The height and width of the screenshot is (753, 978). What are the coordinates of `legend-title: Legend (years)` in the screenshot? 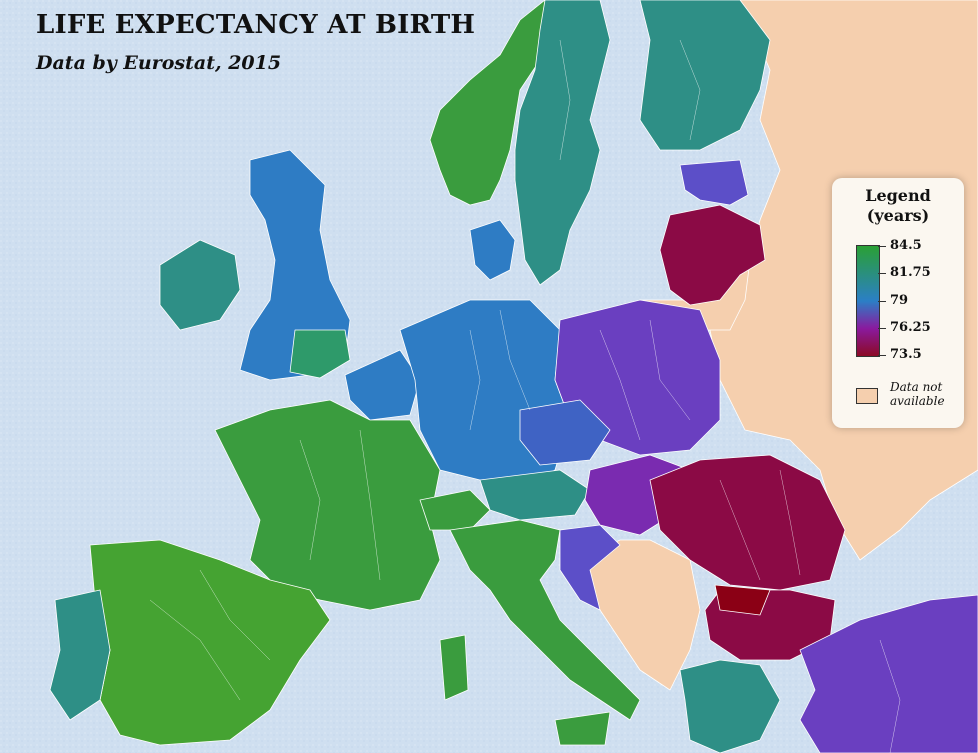 It's located at (898, 206).